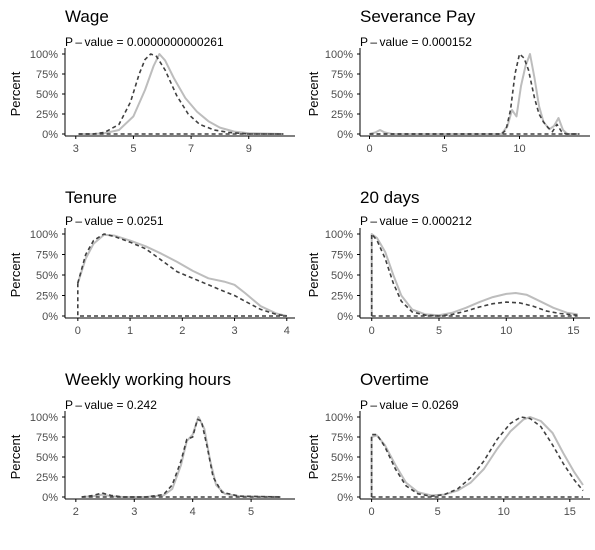 The width and height of the screenshot is (595, 550). What do you see at coordinates (418, 16) in the screenshot?
I see `panel-title: Severance Pay` at bounding box center [418, 16].